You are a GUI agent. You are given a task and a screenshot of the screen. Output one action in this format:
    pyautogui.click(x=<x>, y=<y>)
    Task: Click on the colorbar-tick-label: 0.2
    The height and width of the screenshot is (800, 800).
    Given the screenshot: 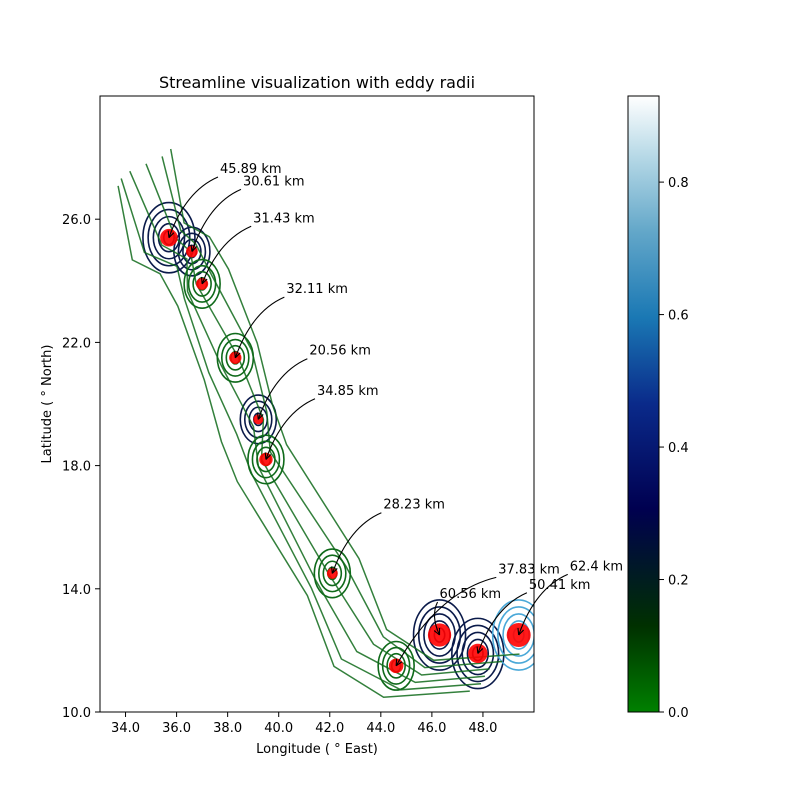 What is the action you would take?
    pyautogui.click(x=678, y=581)
    